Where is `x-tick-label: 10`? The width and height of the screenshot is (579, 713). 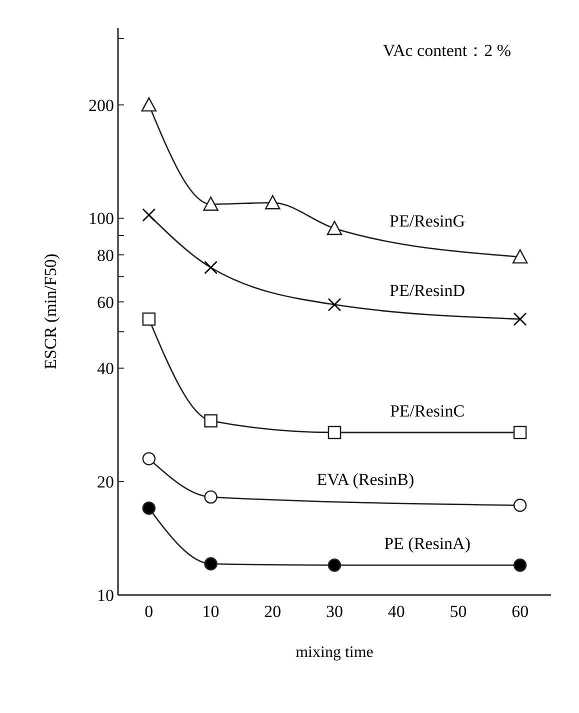 x-tick-label: 10 is located at coordinates (211, 611).